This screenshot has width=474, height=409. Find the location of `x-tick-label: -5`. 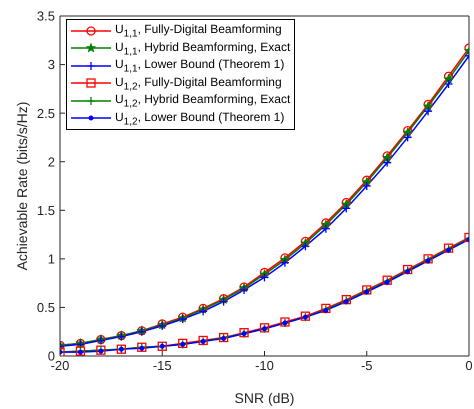

x-tick-label: -5 is located at coordinates (366, 366).